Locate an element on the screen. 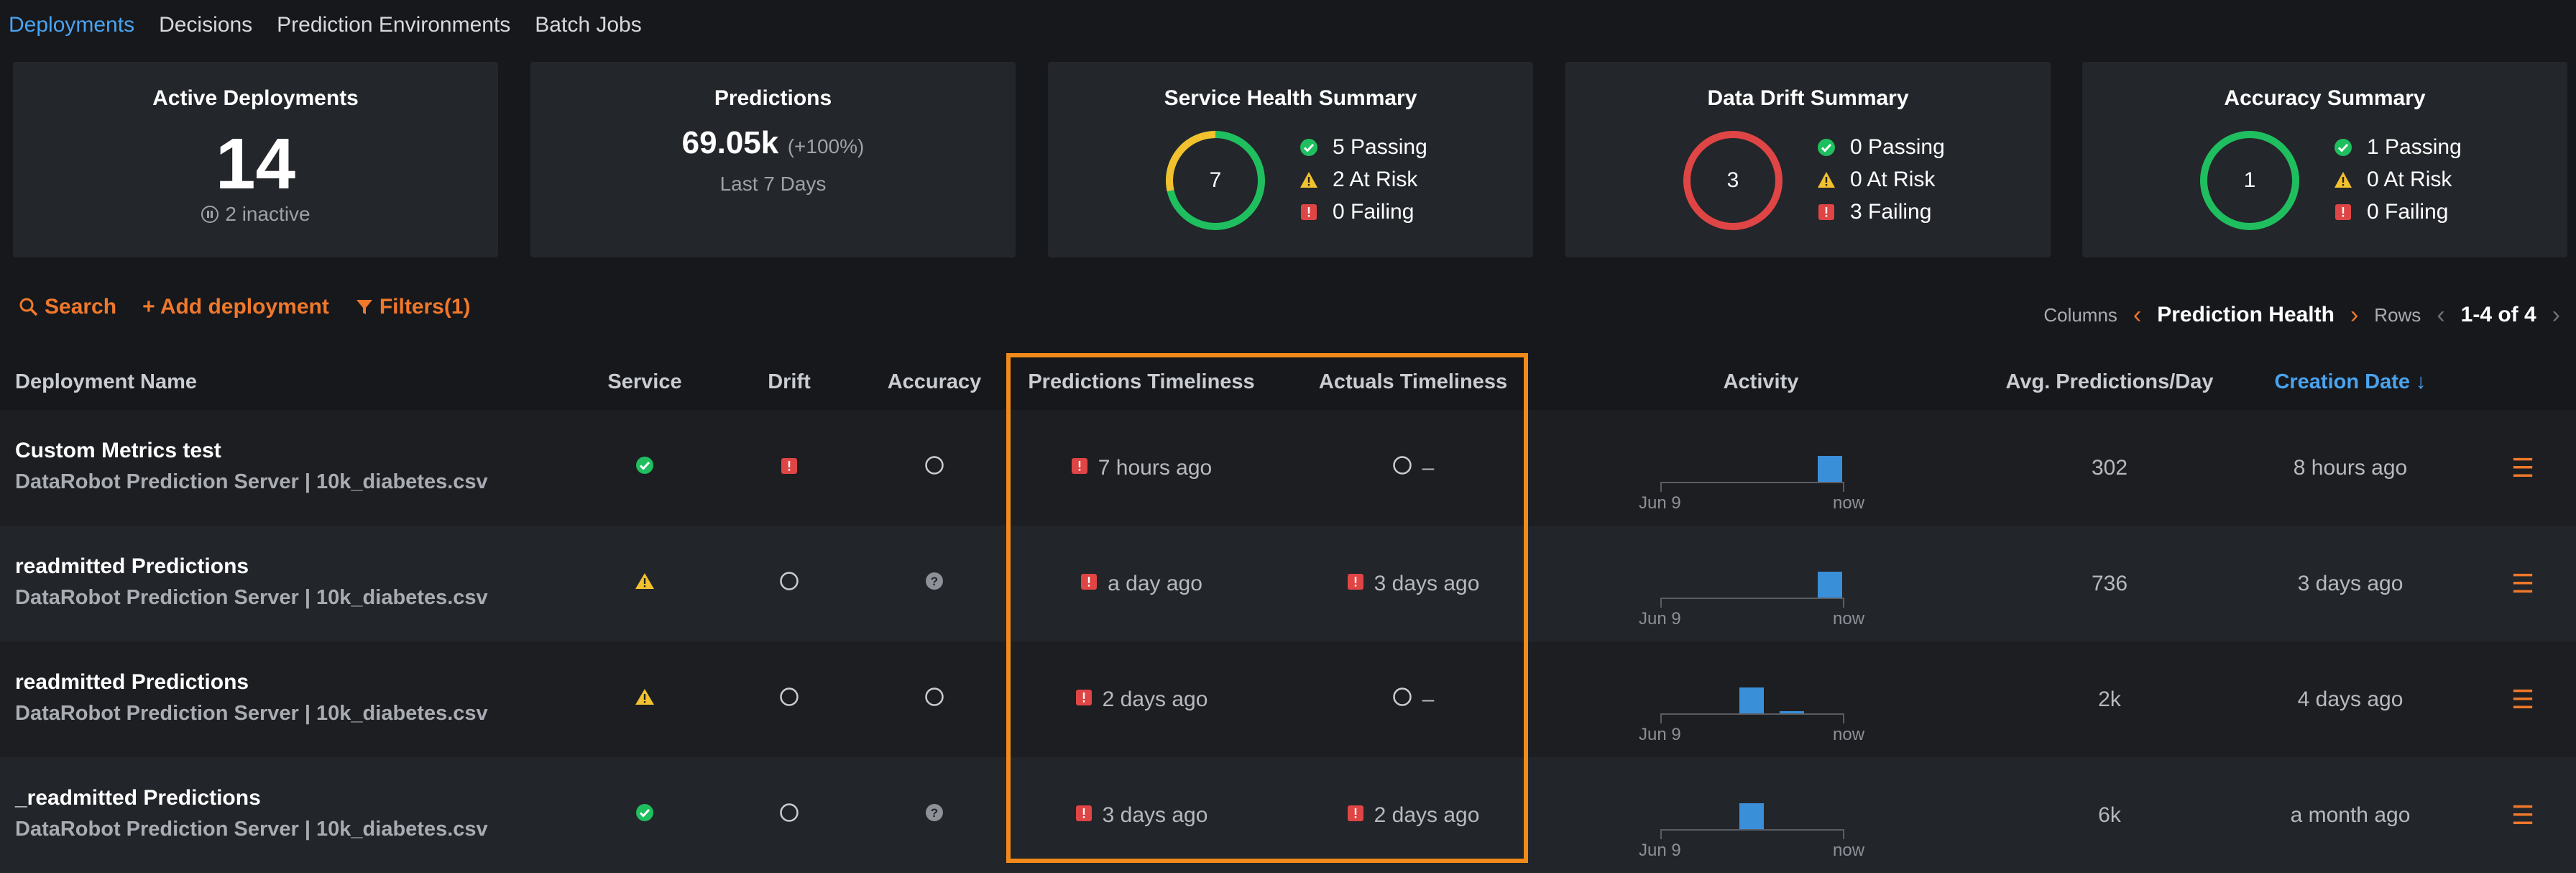 The image size is (2576, 873). card-title: Data Drift Summary is located at coordinates (1808, 98).